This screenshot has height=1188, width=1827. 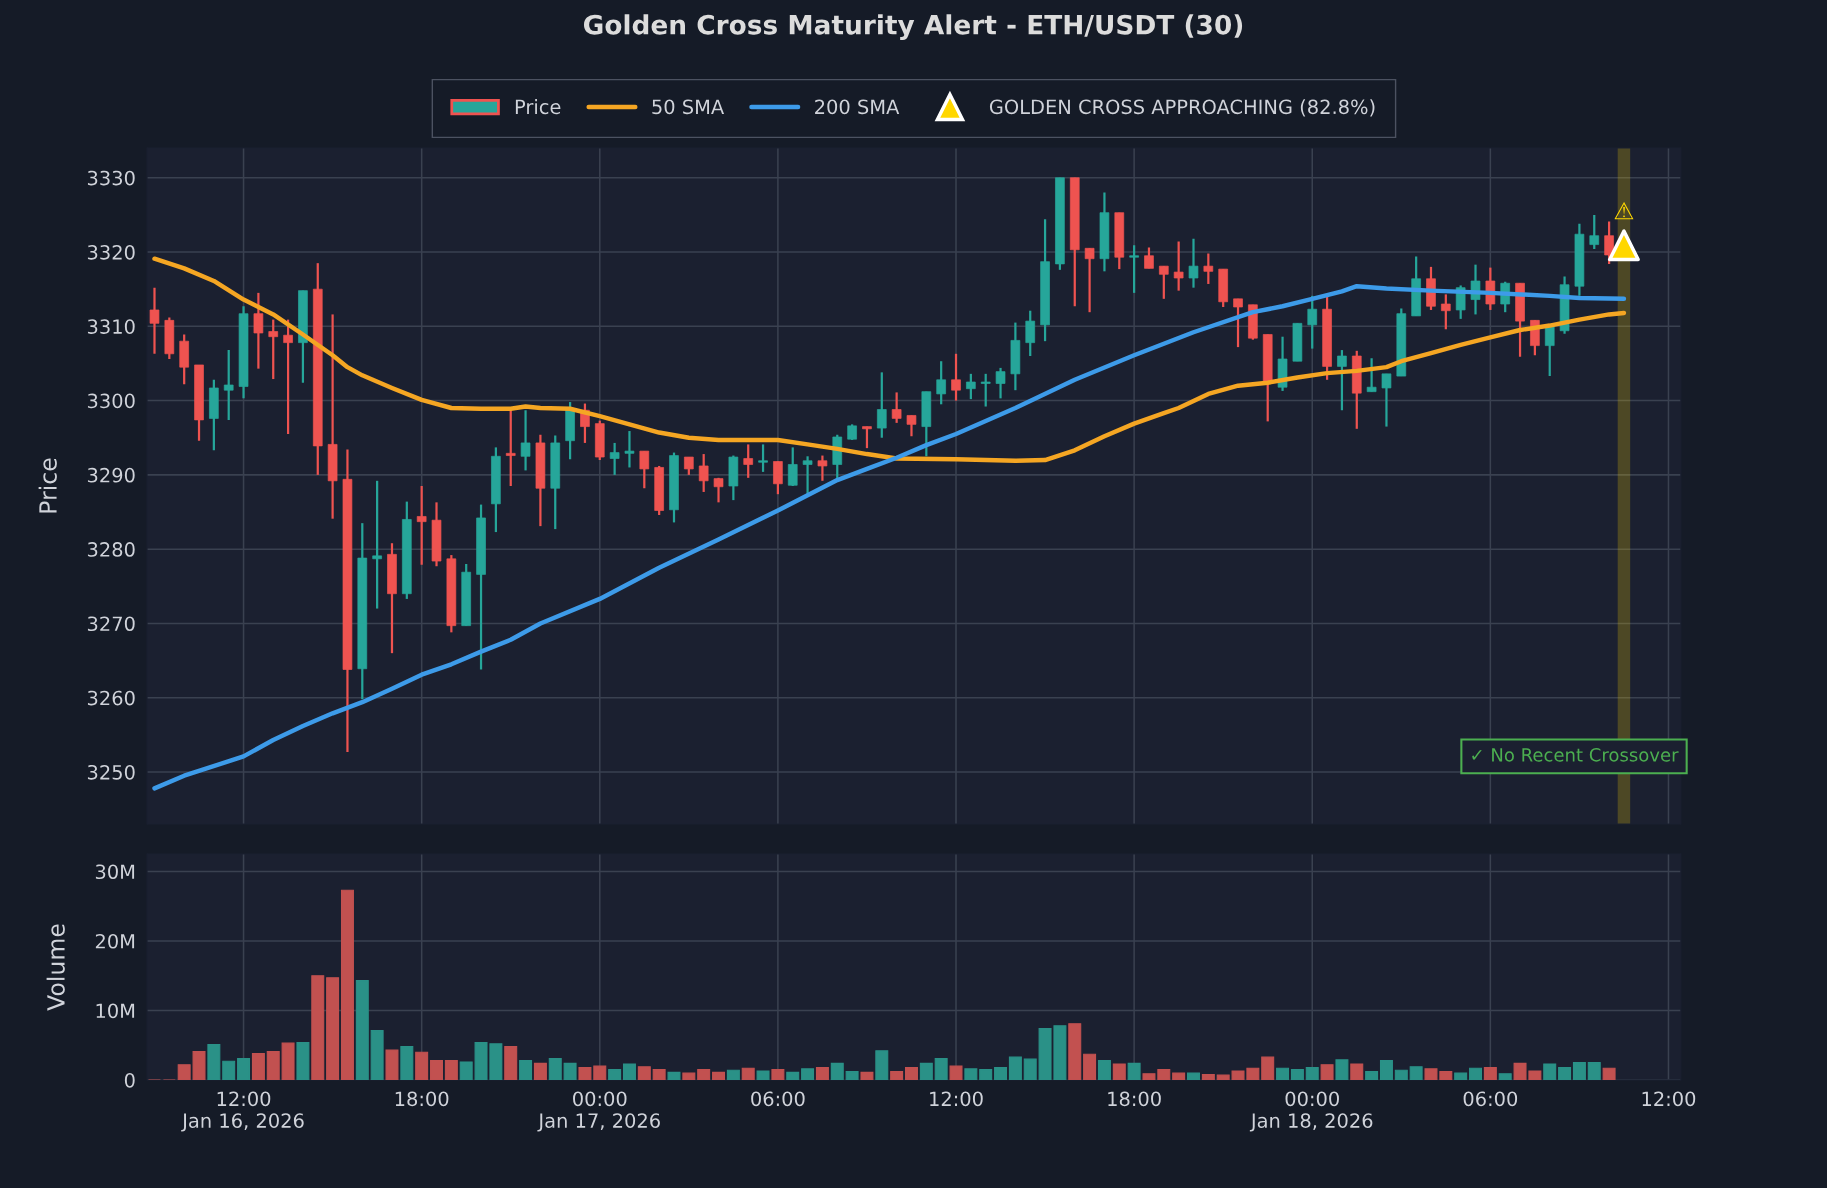 I want to click on y-tick-label: 0, so click(x=129, y=1080).